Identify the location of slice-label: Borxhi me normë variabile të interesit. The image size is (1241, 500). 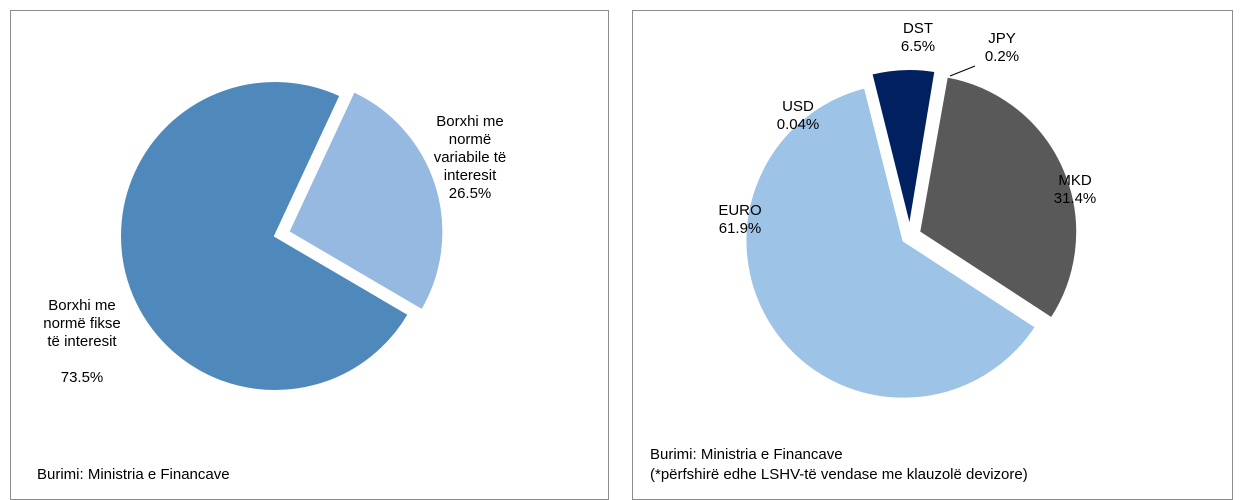
(470, 148).